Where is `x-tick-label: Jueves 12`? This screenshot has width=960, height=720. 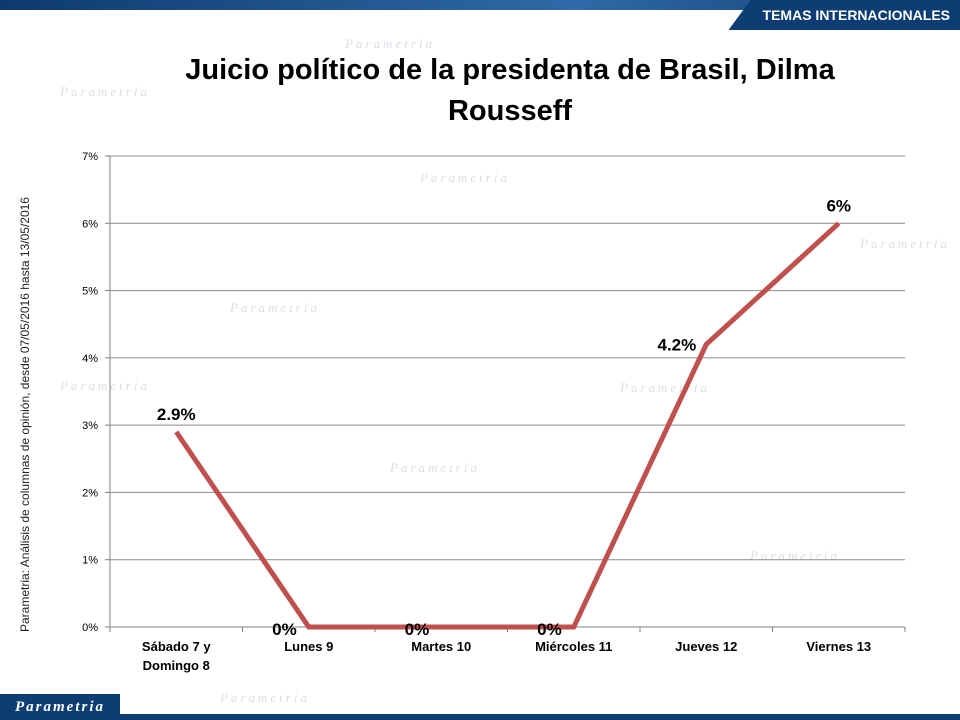
x-tick-label: Jueves 12 is located at coordinates (706, 646).